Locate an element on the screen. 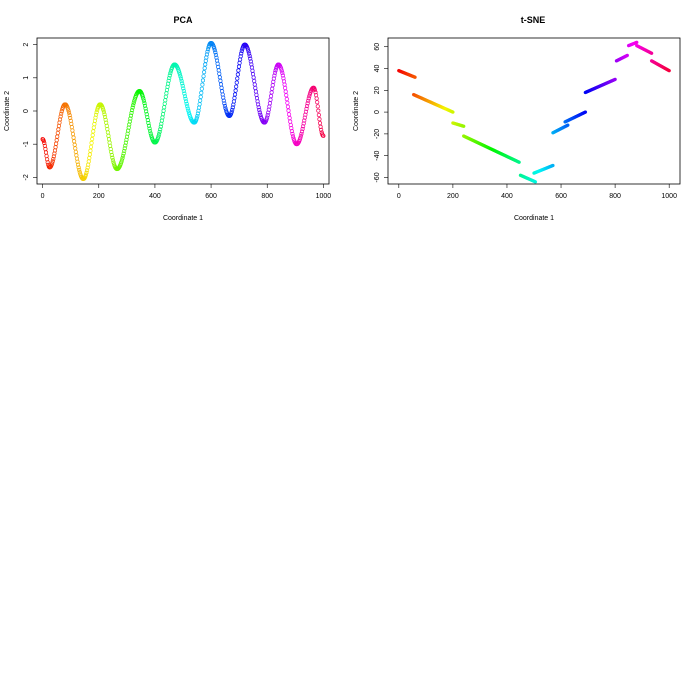 The width and height of the screenshot is (700, 700). tsne-x-axis: 0 200 400 600 800 1000 is located at coordinates (537, 192).